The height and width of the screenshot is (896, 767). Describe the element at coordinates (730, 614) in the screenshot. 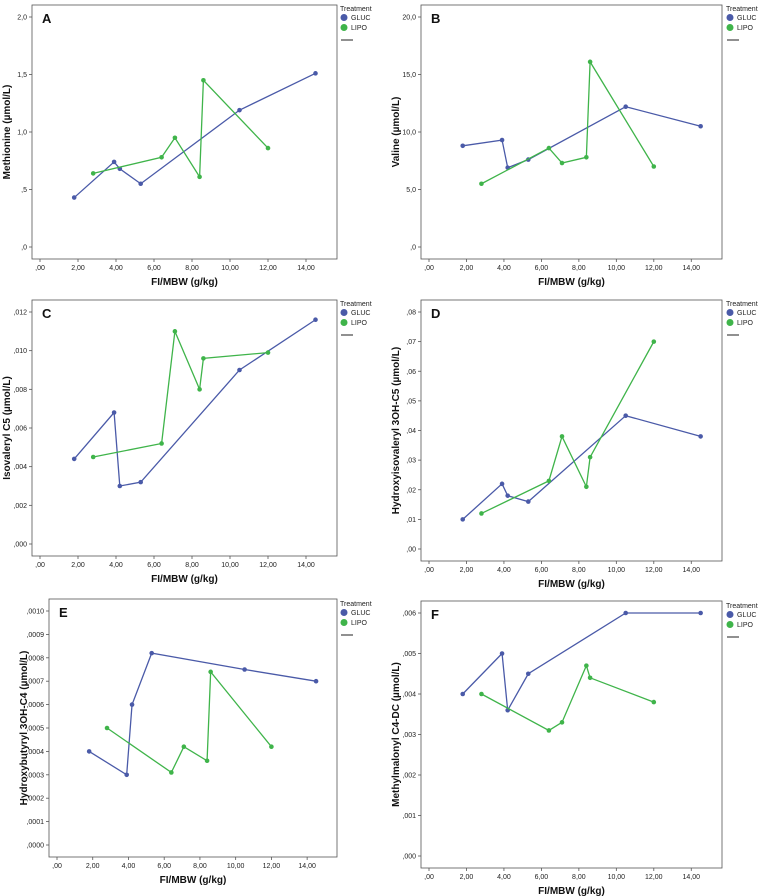

I see `legend-marker-gluc` at that location.